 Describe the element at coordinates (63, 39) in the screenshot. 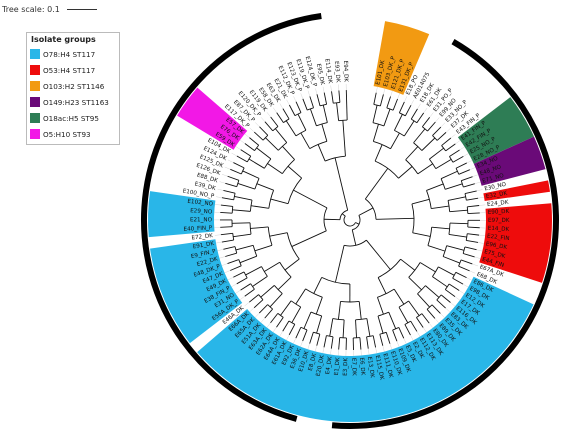

I see `legend-title: Isolate groups` at that location.